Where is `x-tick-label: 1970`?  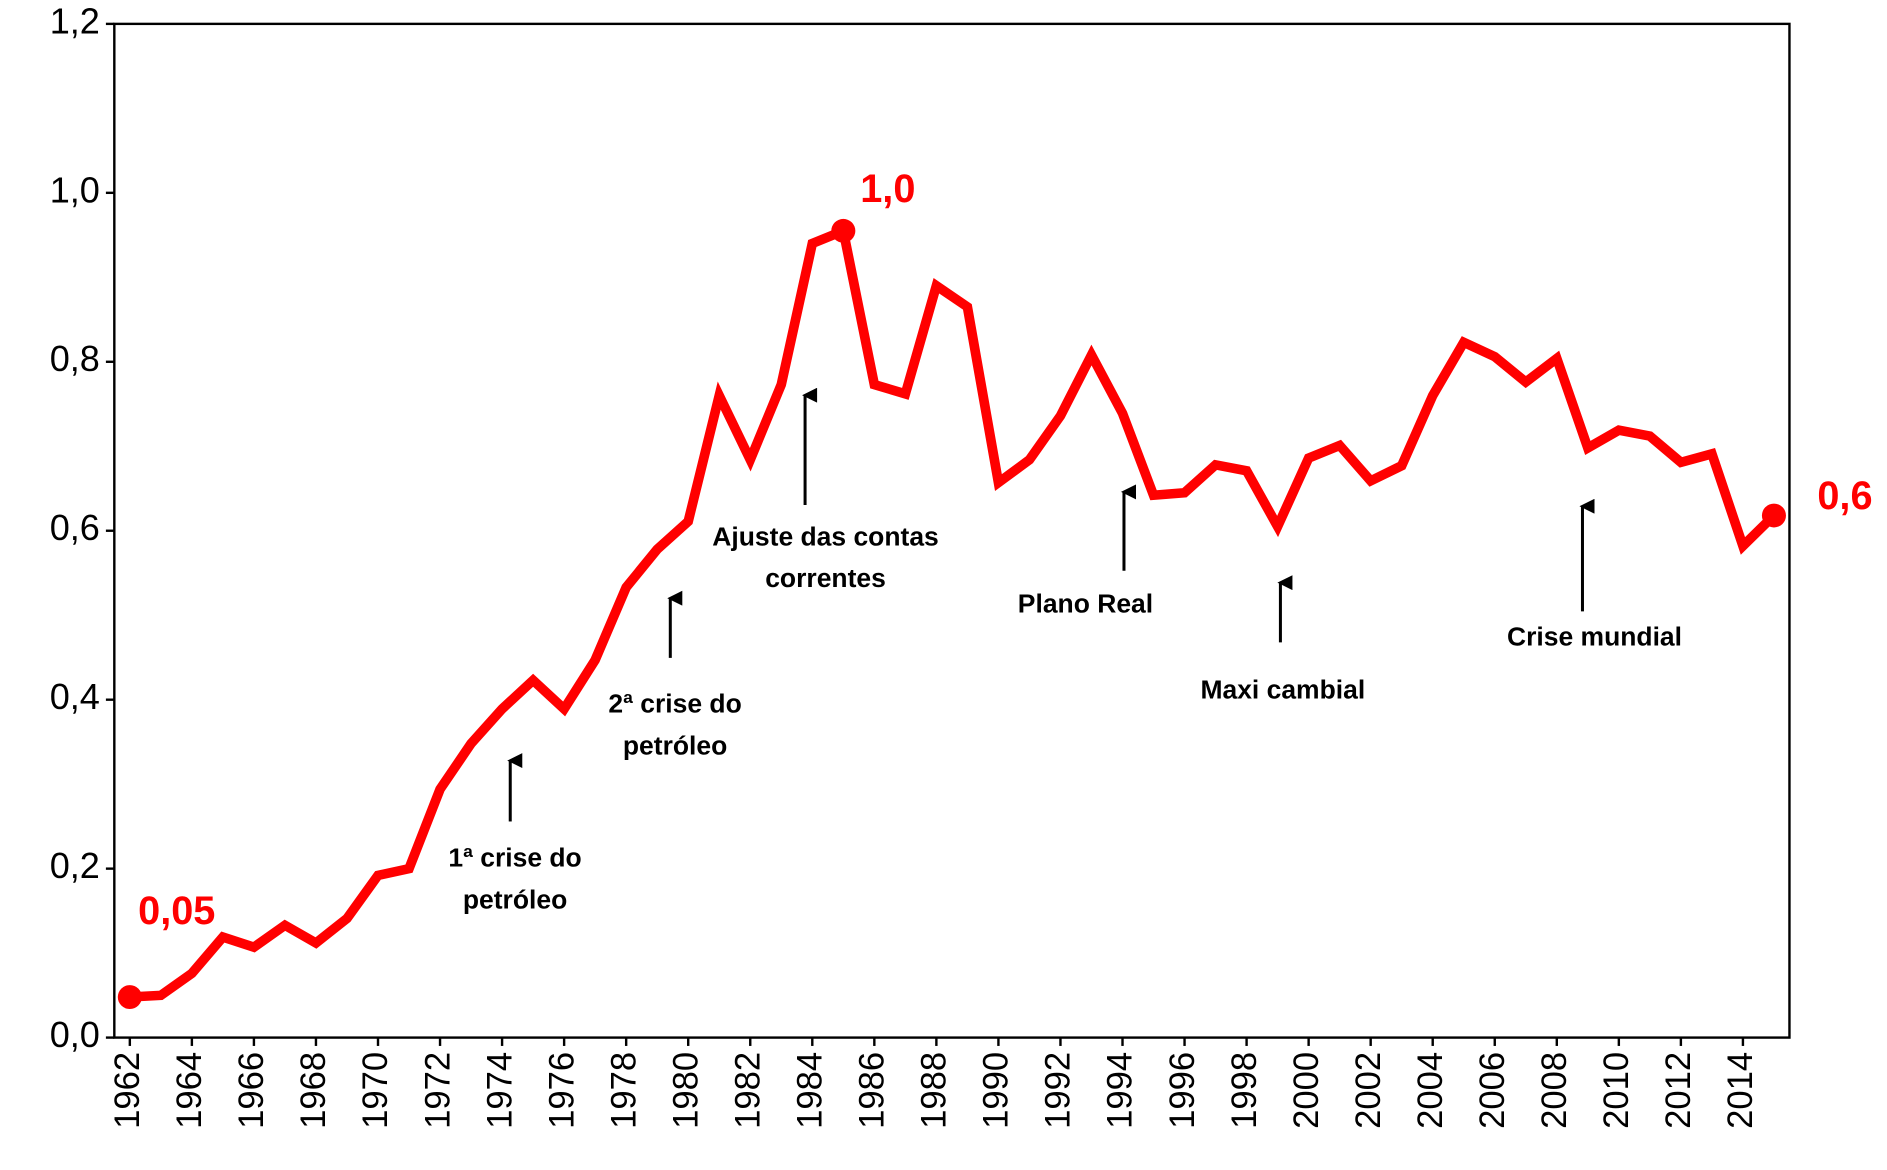
x-tick-label: 1970 is located at coordinates (376, 1090).